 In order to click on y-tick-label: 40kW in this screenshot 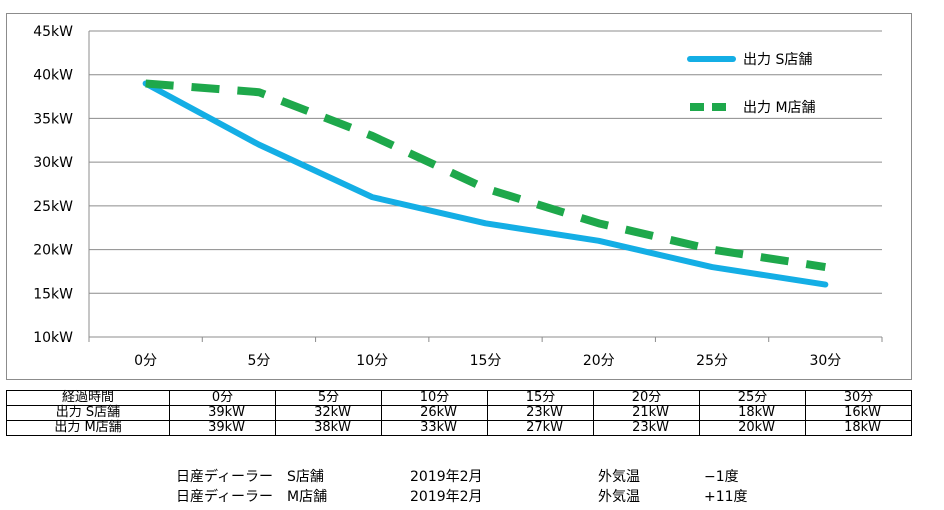, I will do `click(53, 76)`.